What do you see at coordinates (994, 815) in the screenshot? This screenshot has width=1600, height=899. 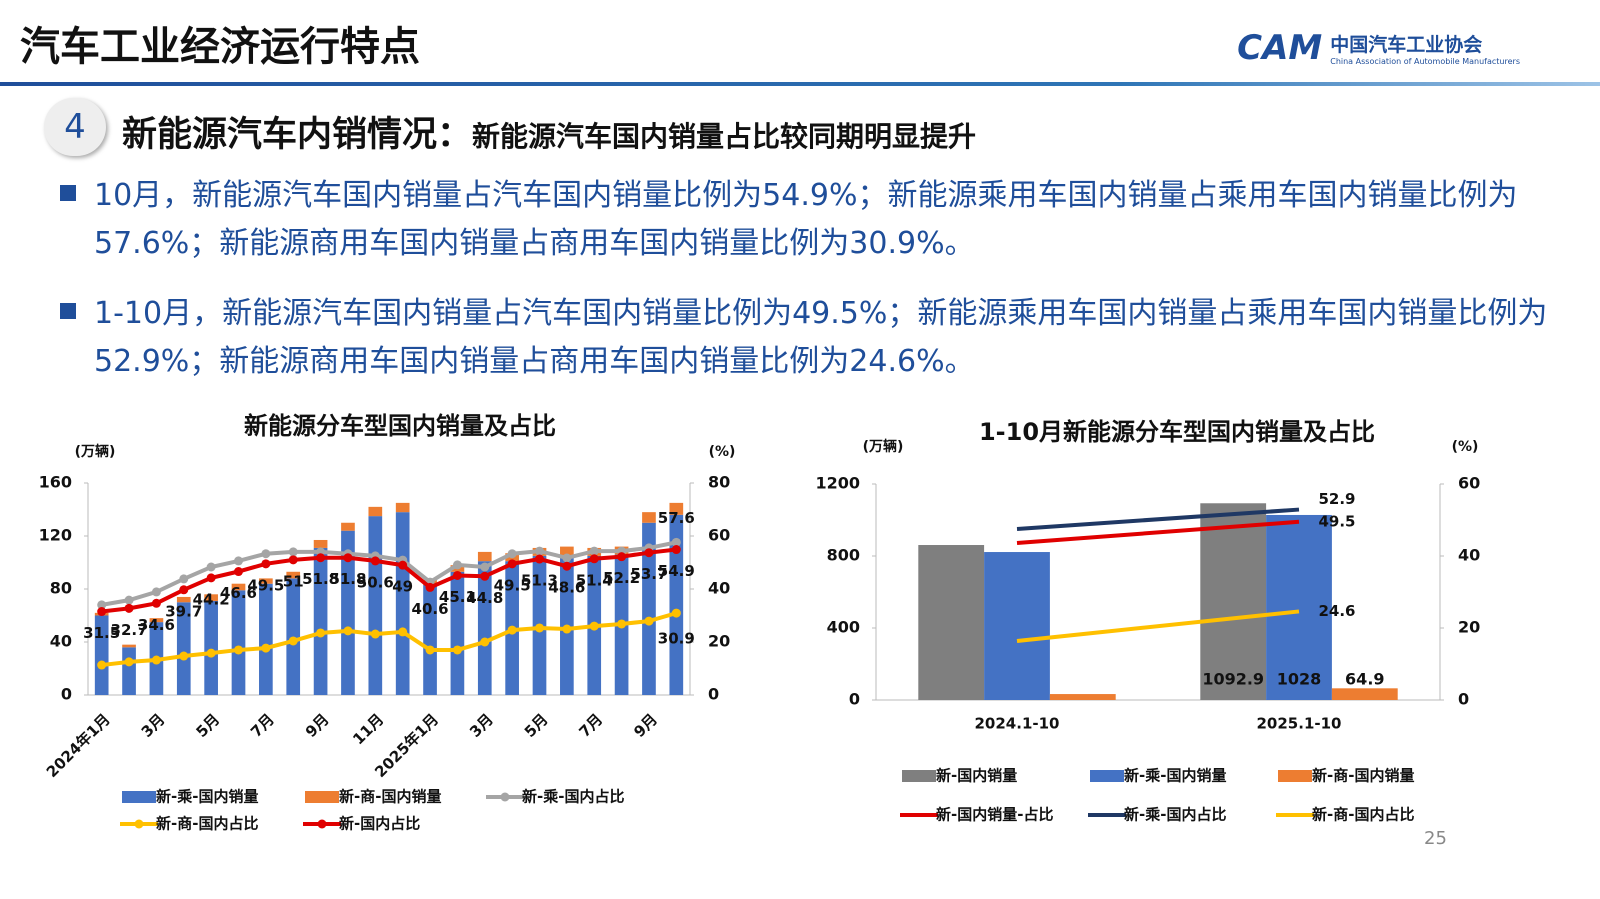 I see `legend-label: 新-国内销量-占比` at bounding box center [994, 815].